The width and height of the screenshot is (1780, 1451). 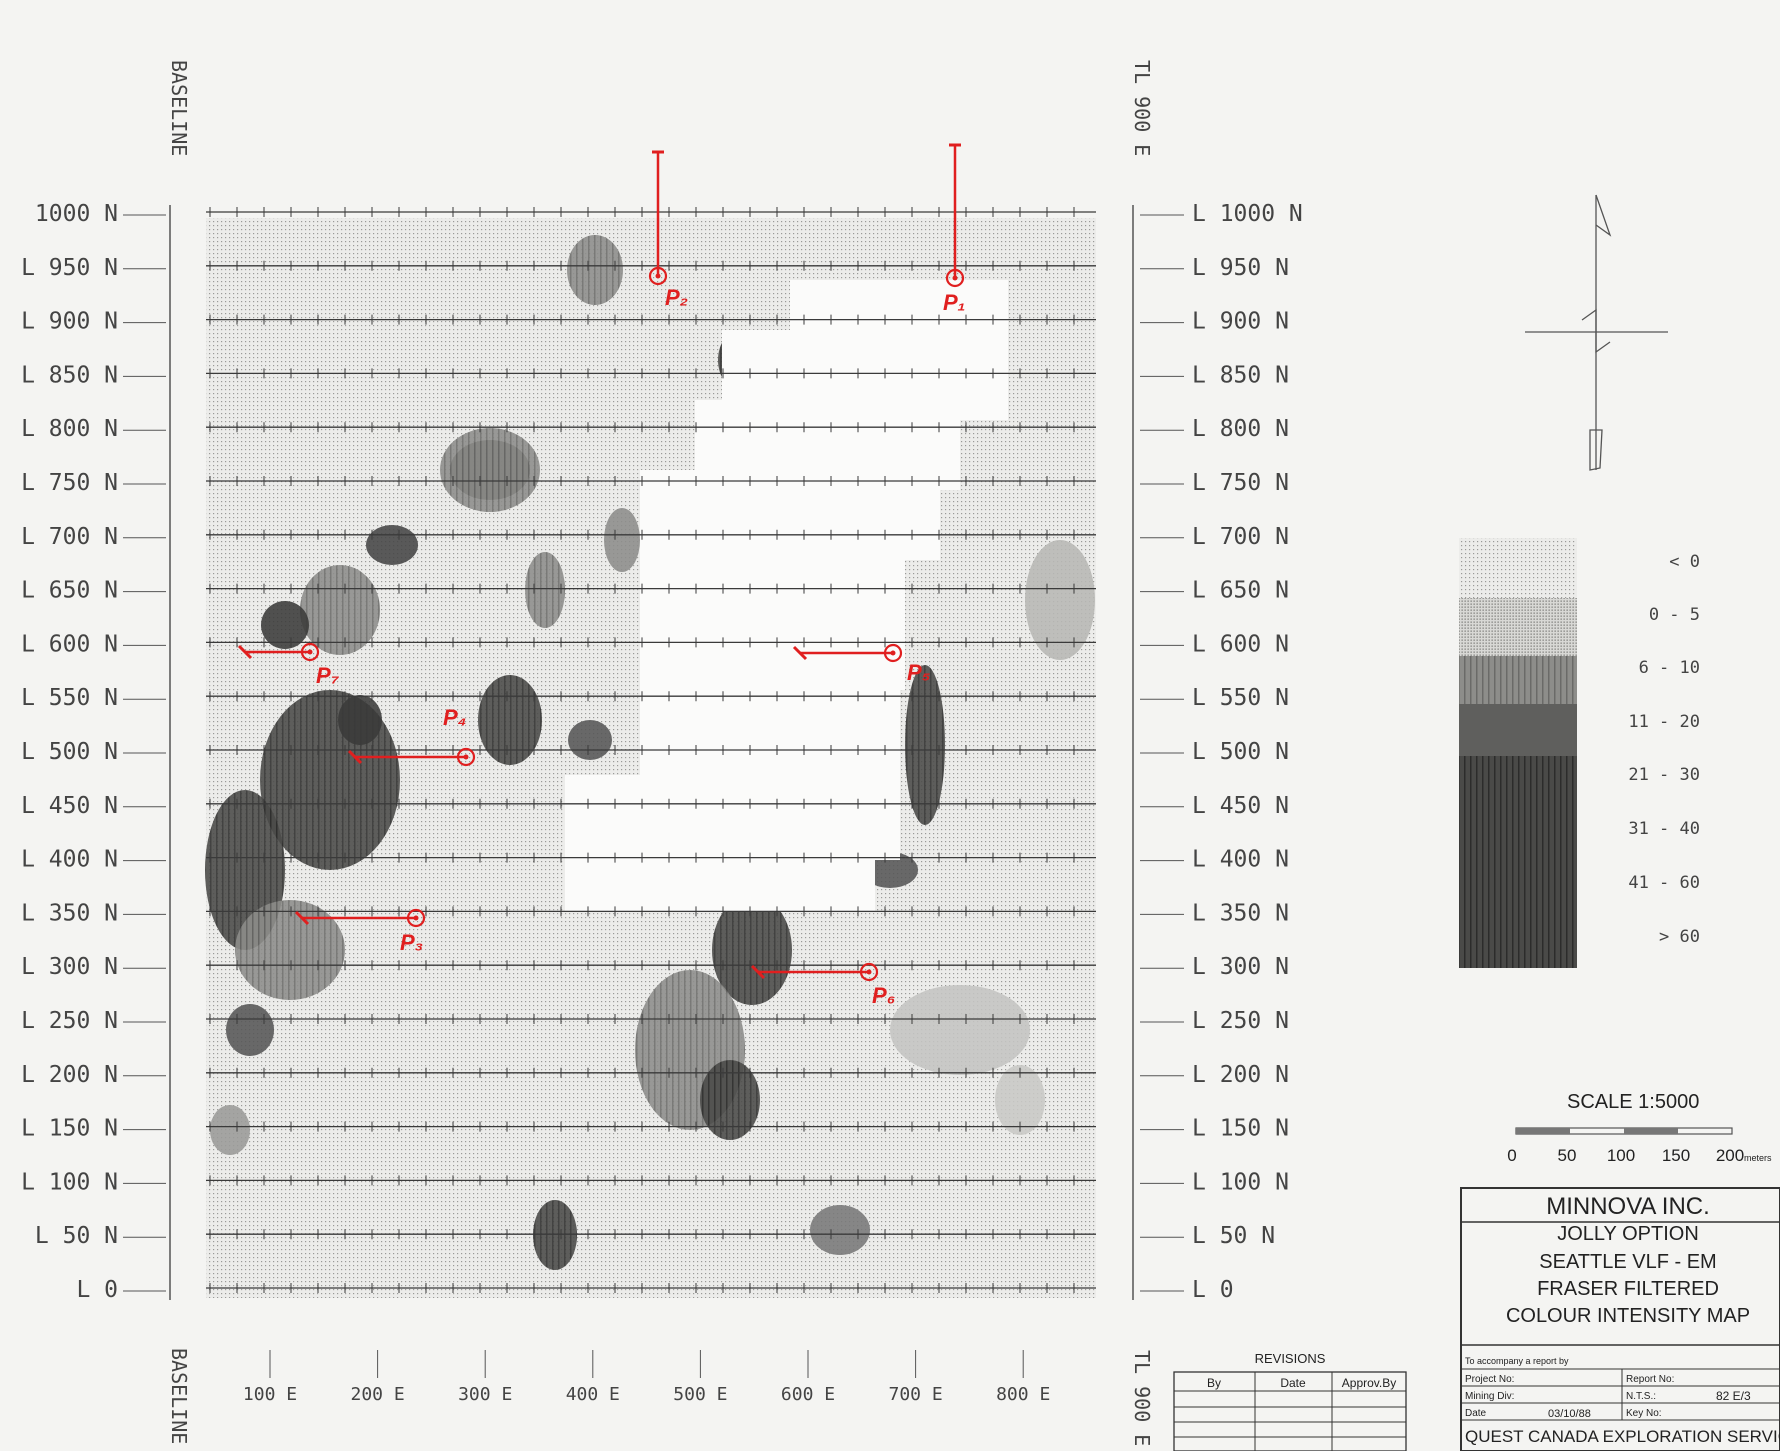 I want to click on line-label-right: L 500 N, so click(x=1240, y=752).